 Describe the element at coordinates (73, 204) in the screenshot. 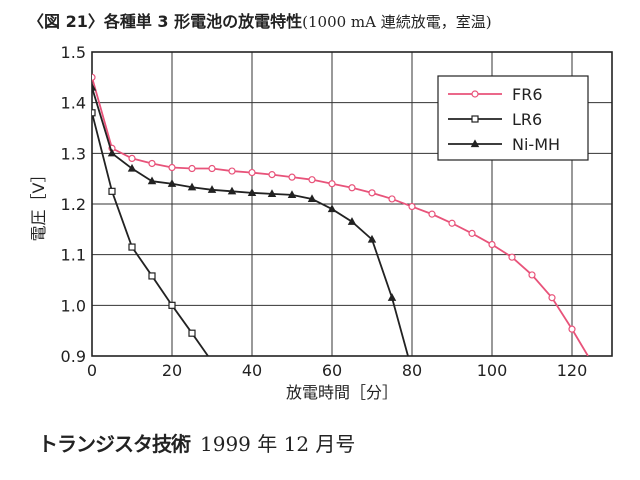

I see `y-tick-label-3: 1.2` at that location.